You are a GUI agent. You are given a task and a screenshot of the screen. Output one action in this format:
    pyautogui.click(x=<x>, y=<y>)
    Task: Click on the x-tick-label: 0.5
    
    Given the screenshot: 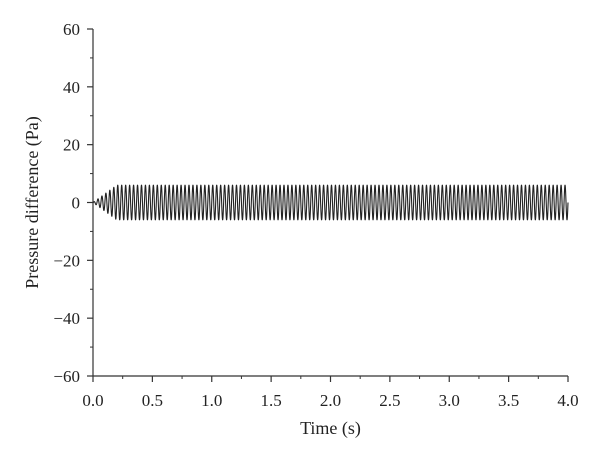 What is the action you would take?
    pyautogui.click(x=152, y=400)
    